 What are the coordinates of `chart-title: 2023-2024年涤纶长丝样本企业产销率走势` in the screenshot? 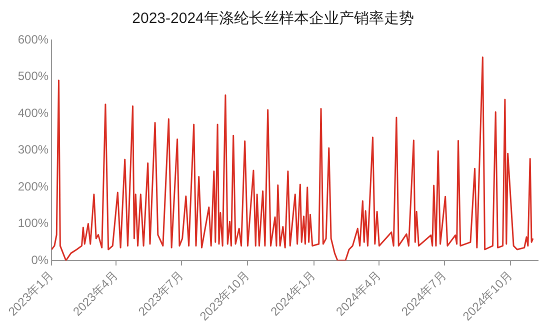 It's located at (273, 19).